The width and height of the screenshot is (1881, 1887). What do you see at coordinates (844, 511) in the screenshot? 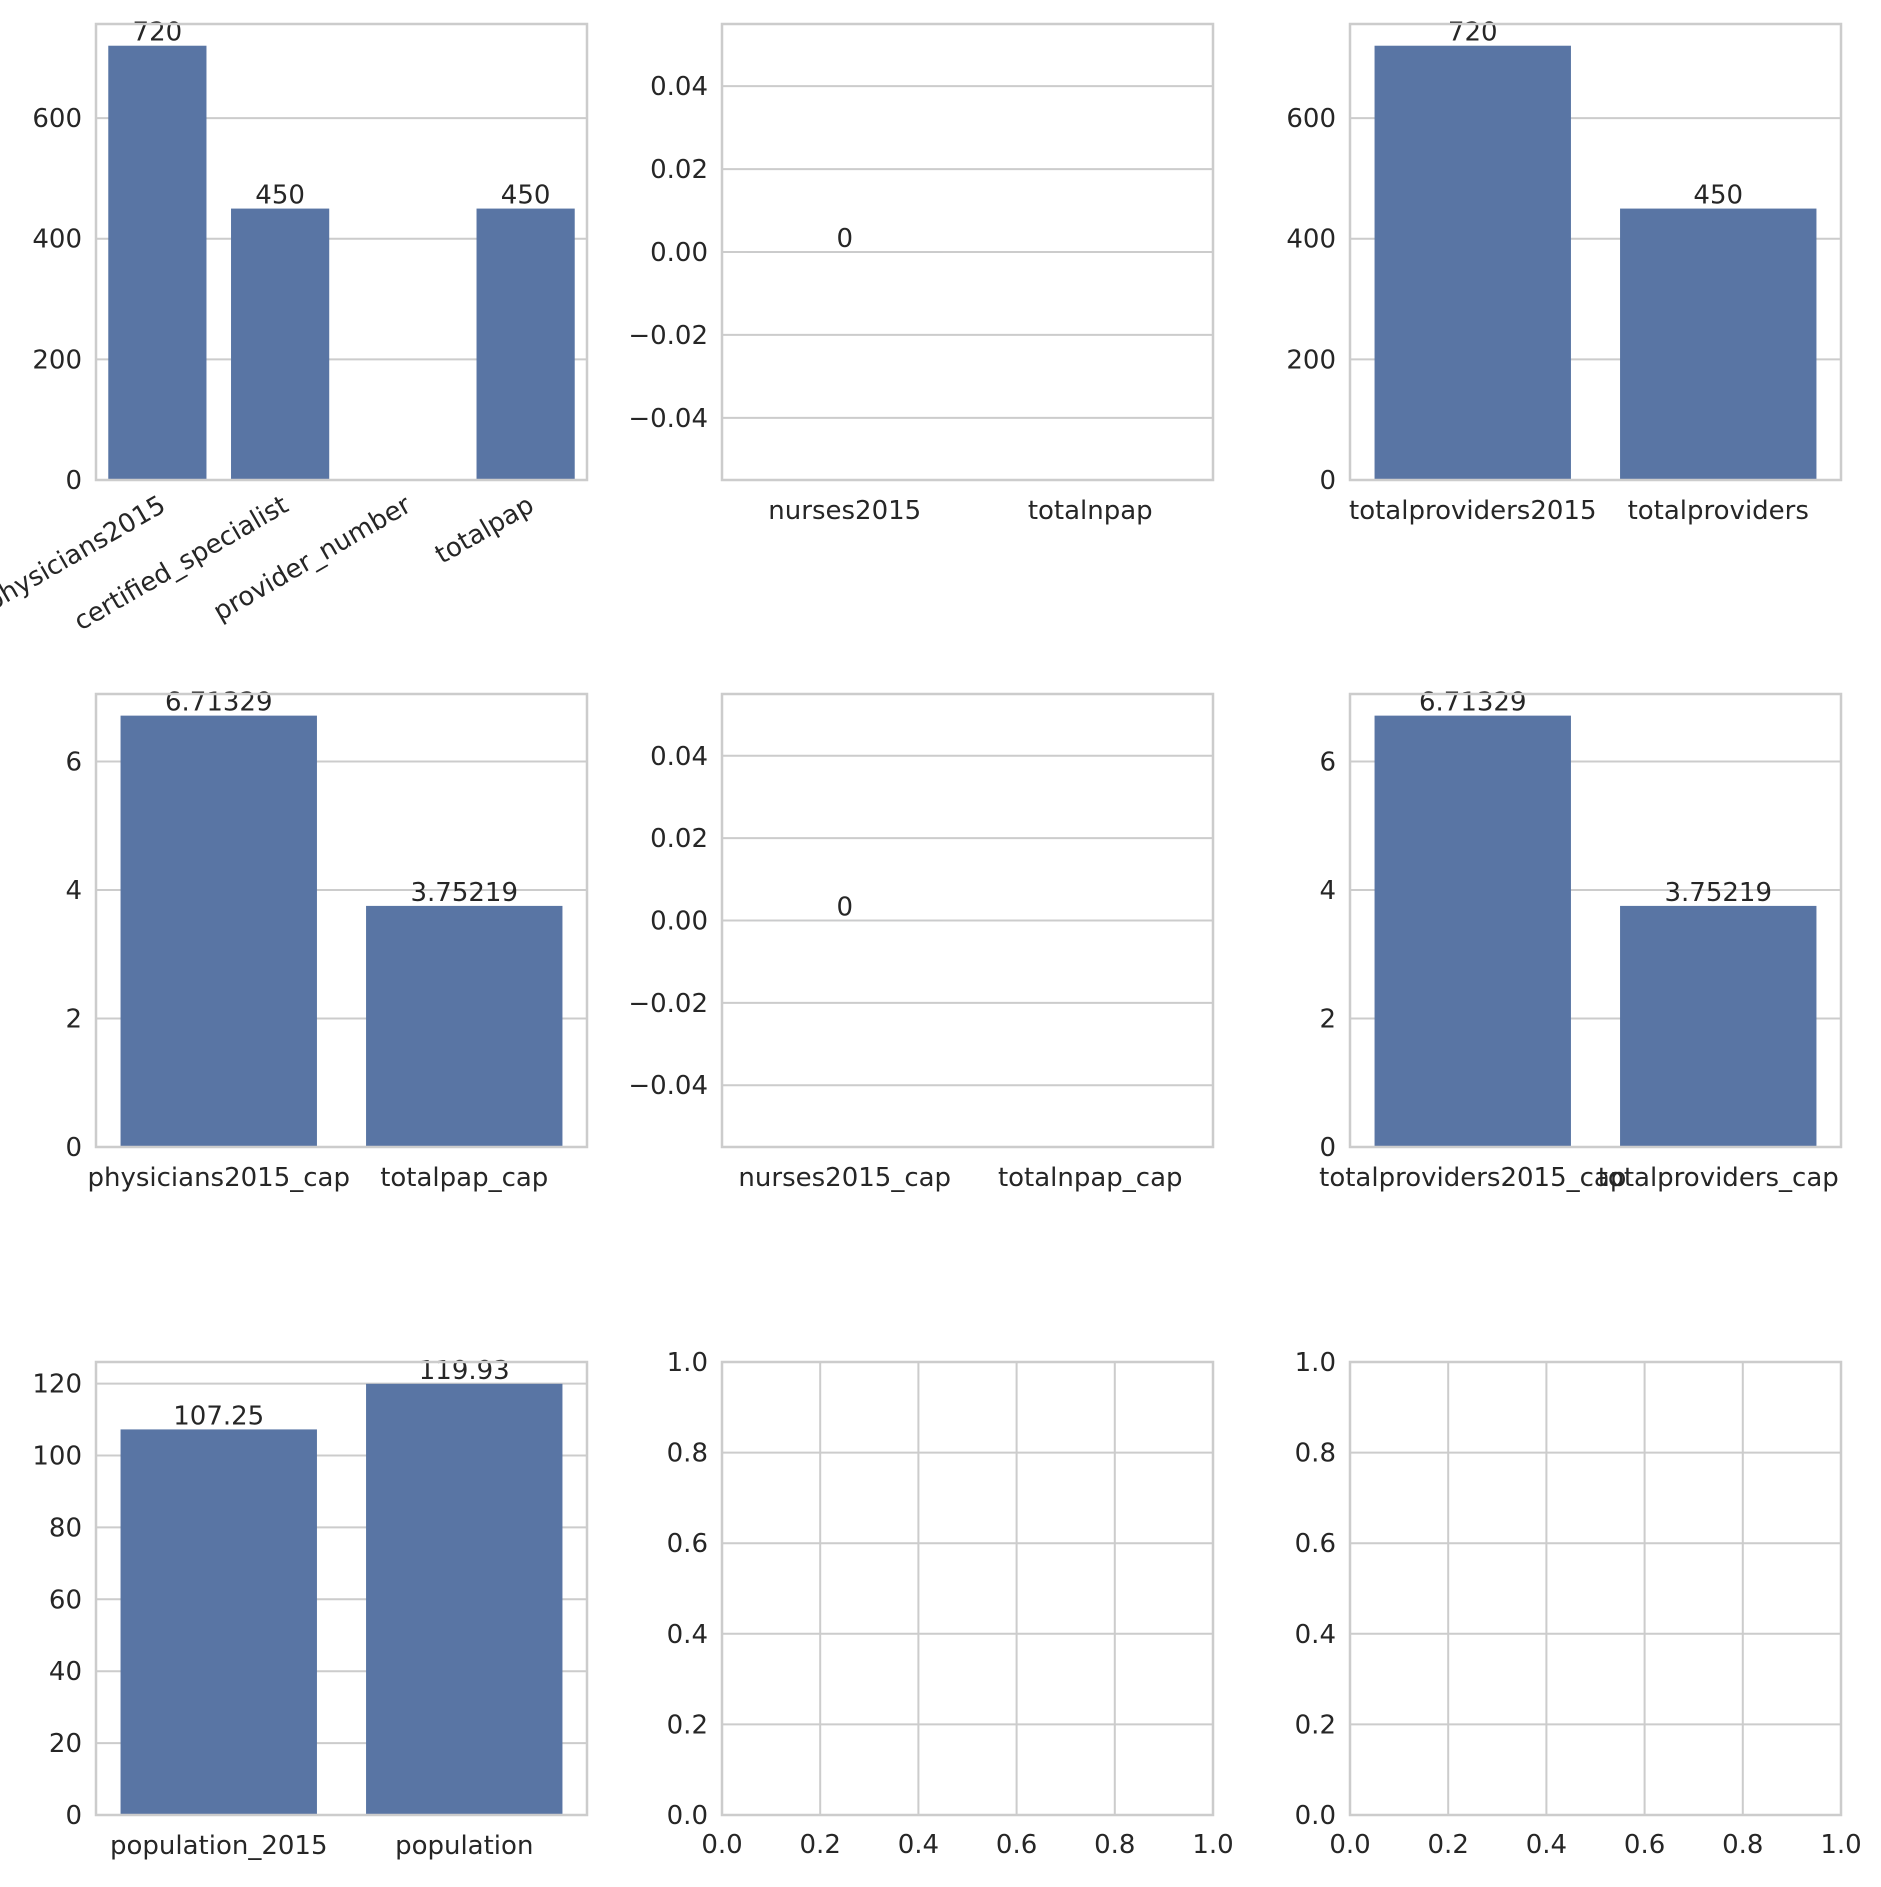
I see `x-tick-label: nurses2015` at bounding box center [844, 511].